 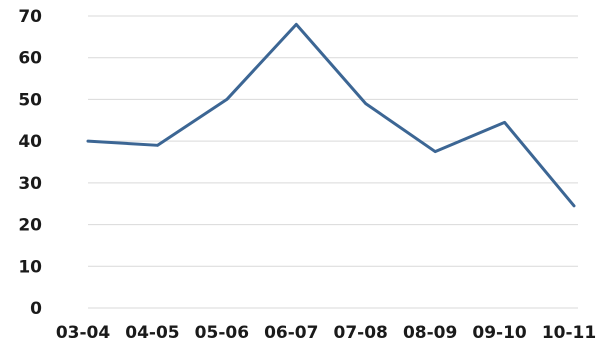 What do you see at coordinates (361, 333) in the screenshot?
I see `x-tick-label: 07-08` at bounding box center [361, 333].